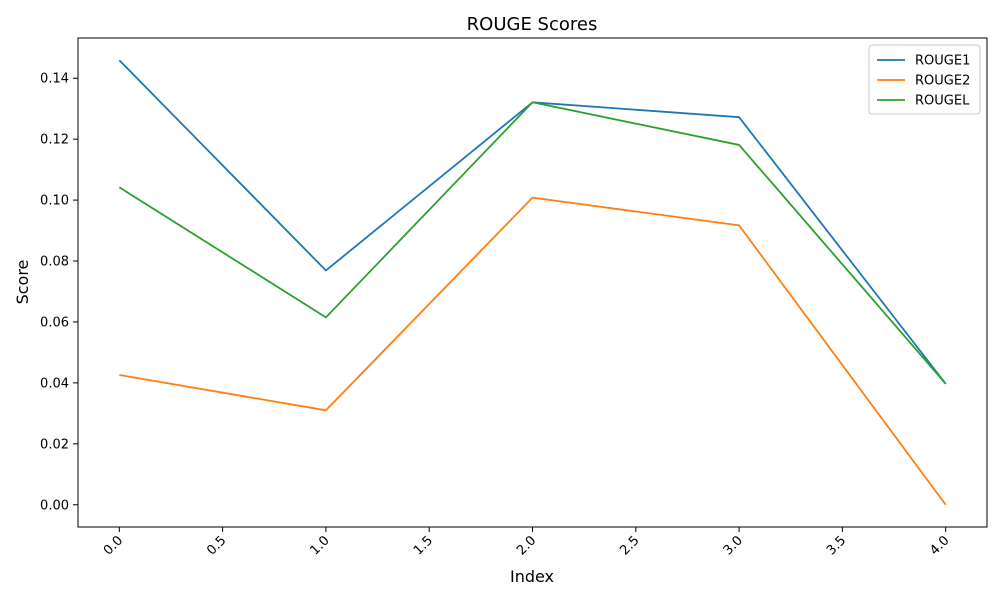  I want to click on legend-label-rouge2: ROUGE2, so click(942, 81).